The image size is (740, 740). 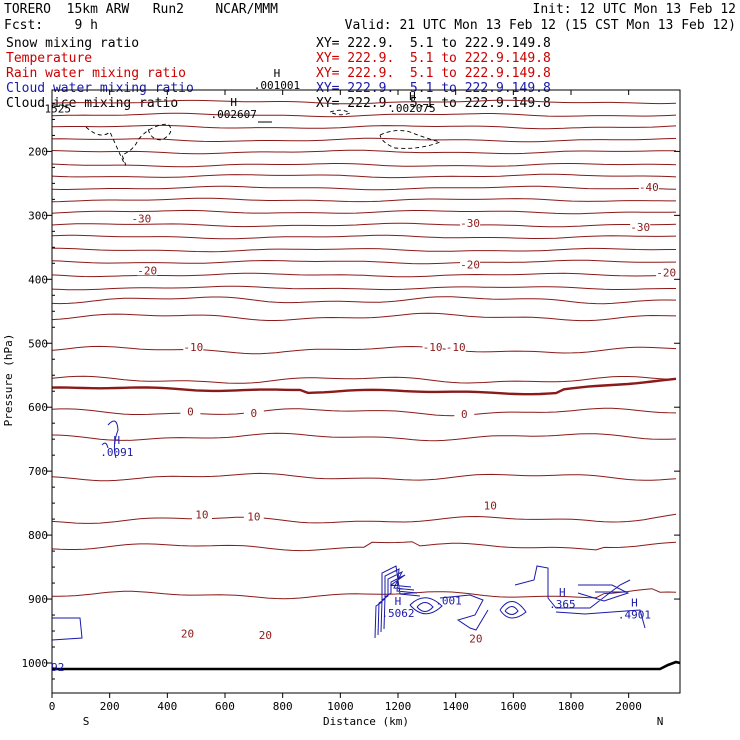 I want to click on x-axis-title: Distance (km), so click(x=366, y=721).